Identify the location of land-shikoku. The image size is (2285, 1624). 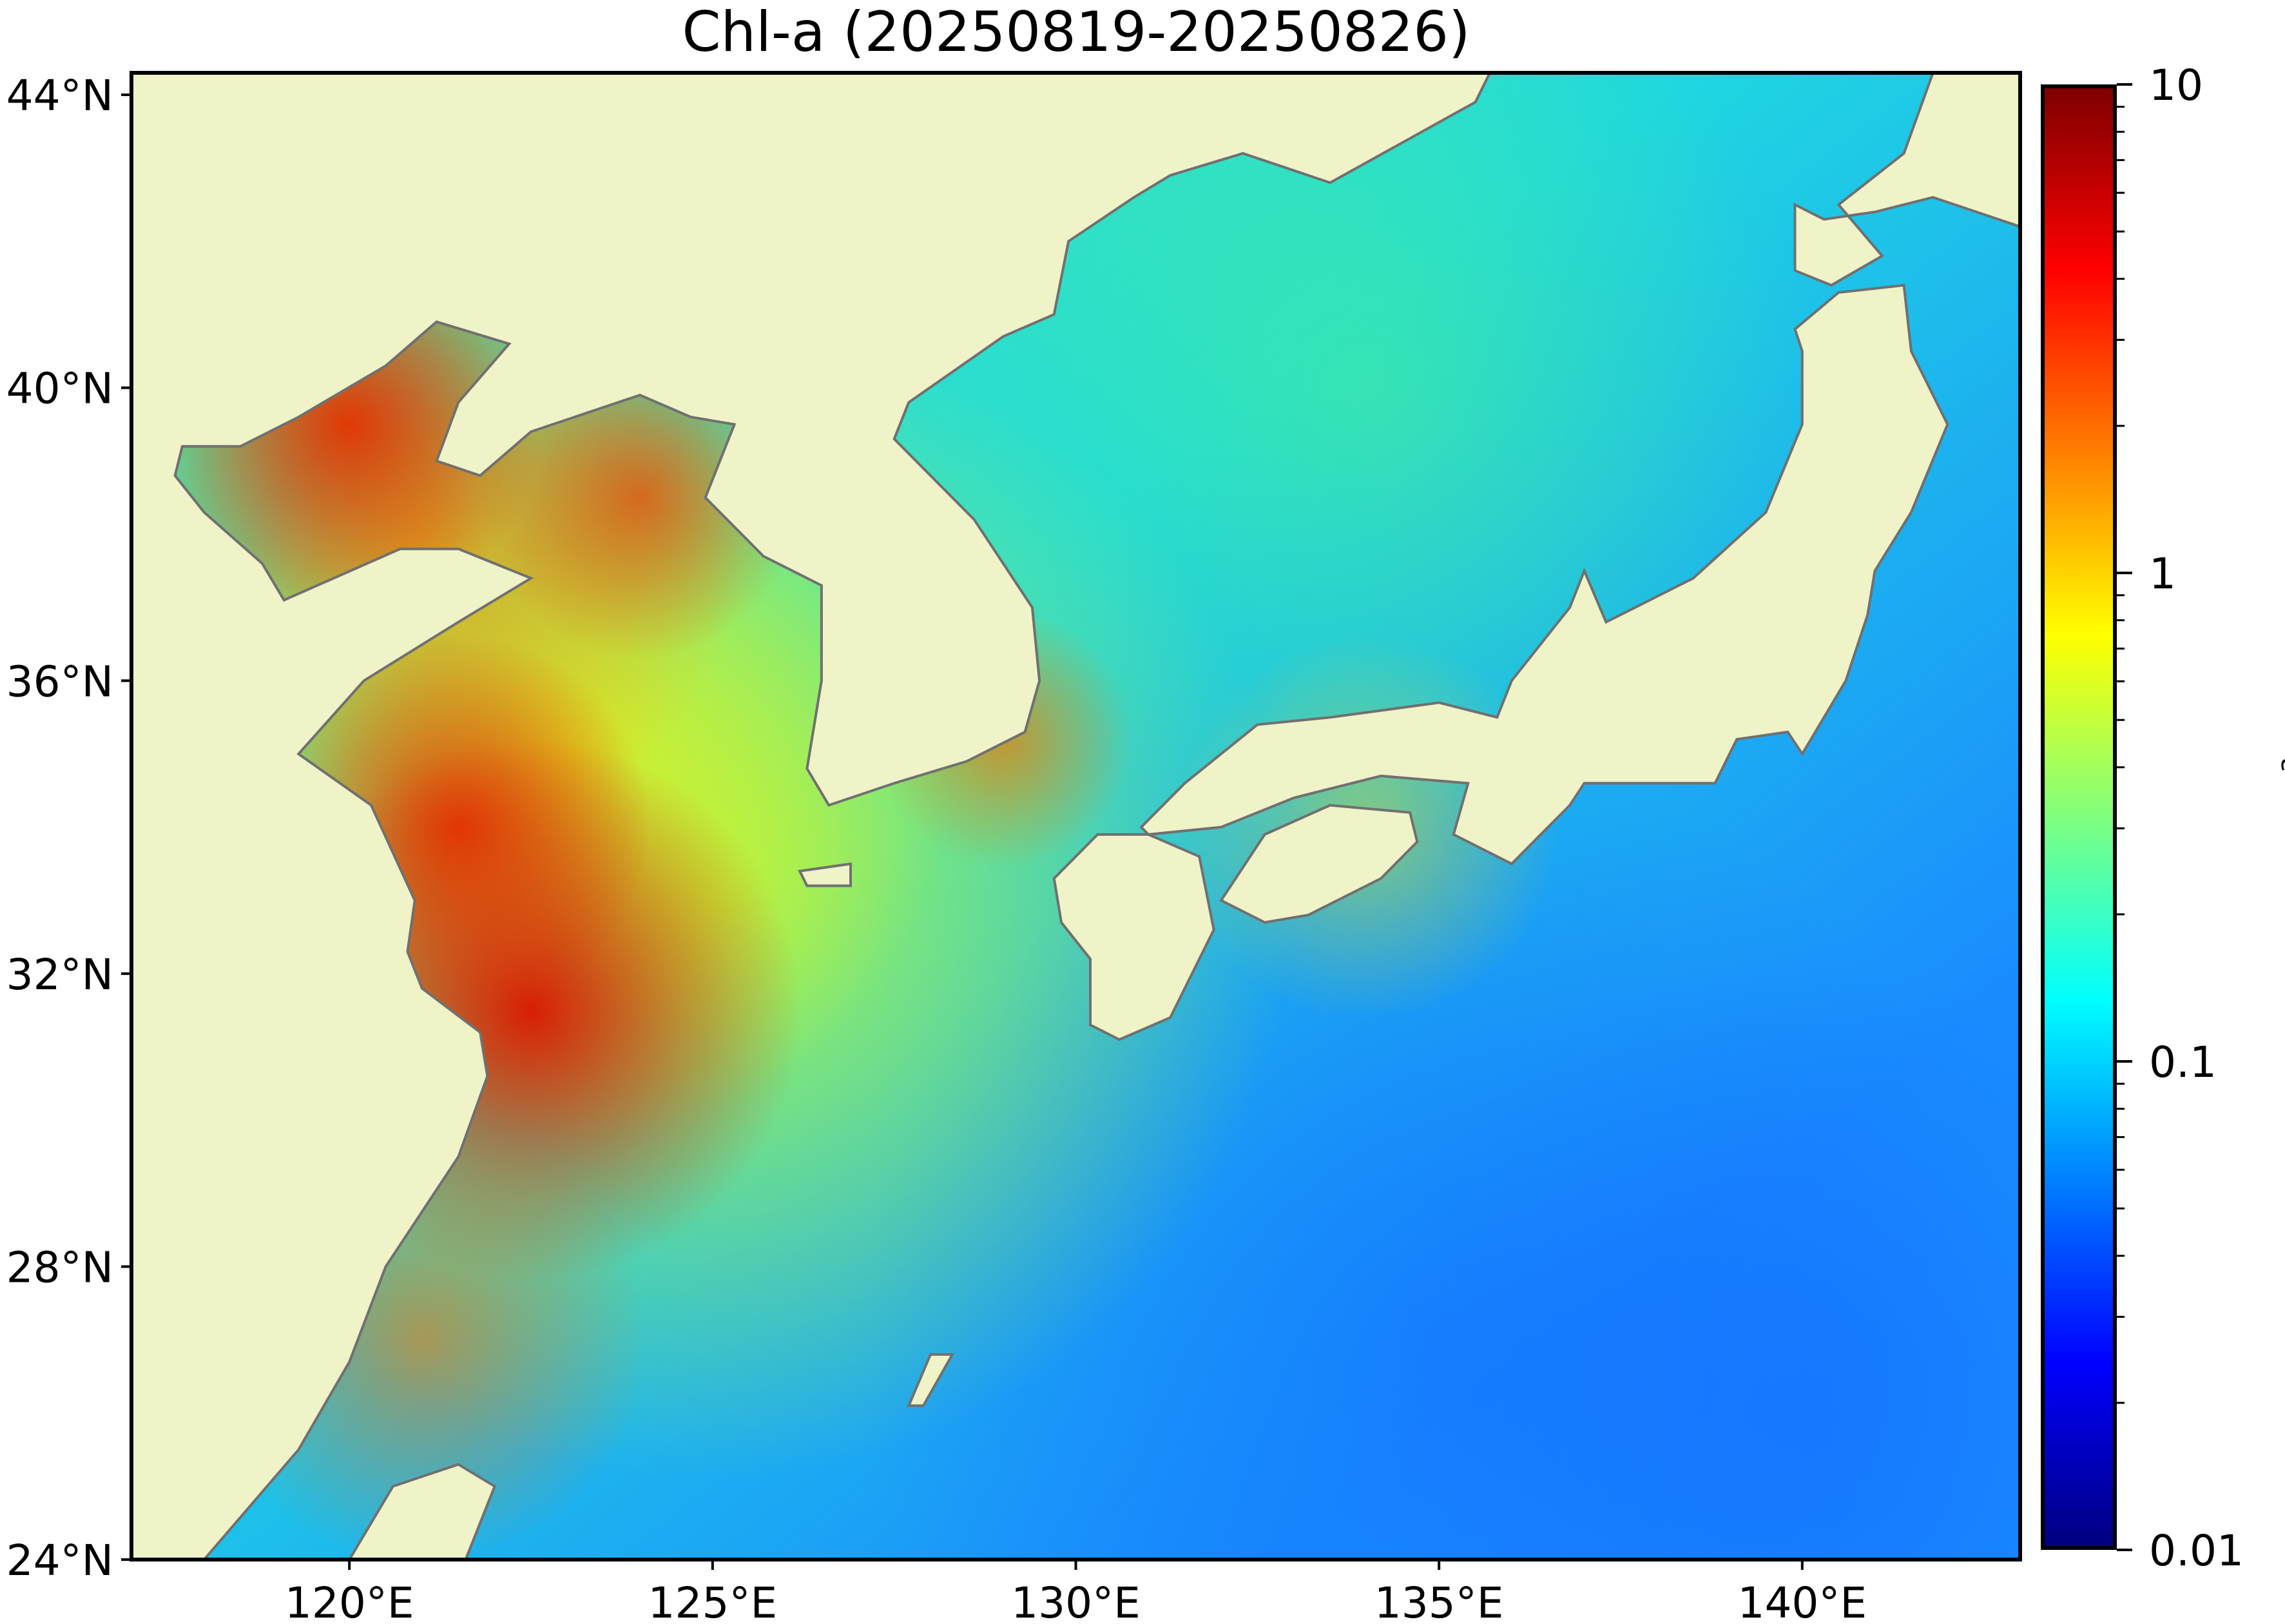
(1319, 864).